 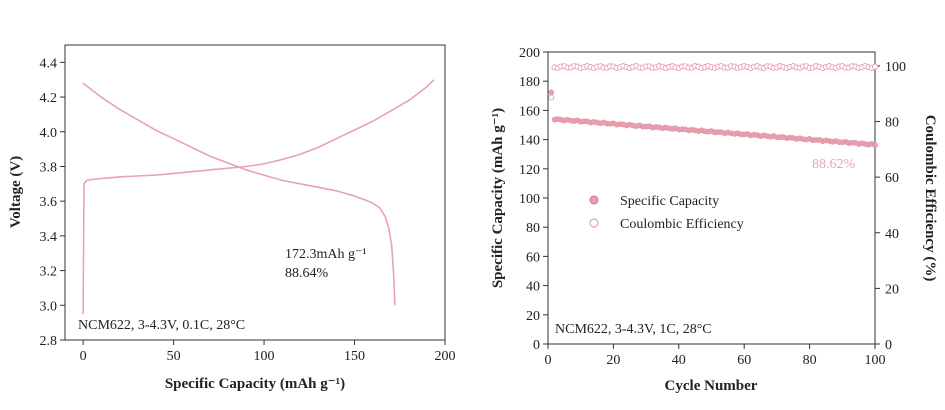 I want to click on right-left-y-tick-label: 80, so click(x=533, y=228).